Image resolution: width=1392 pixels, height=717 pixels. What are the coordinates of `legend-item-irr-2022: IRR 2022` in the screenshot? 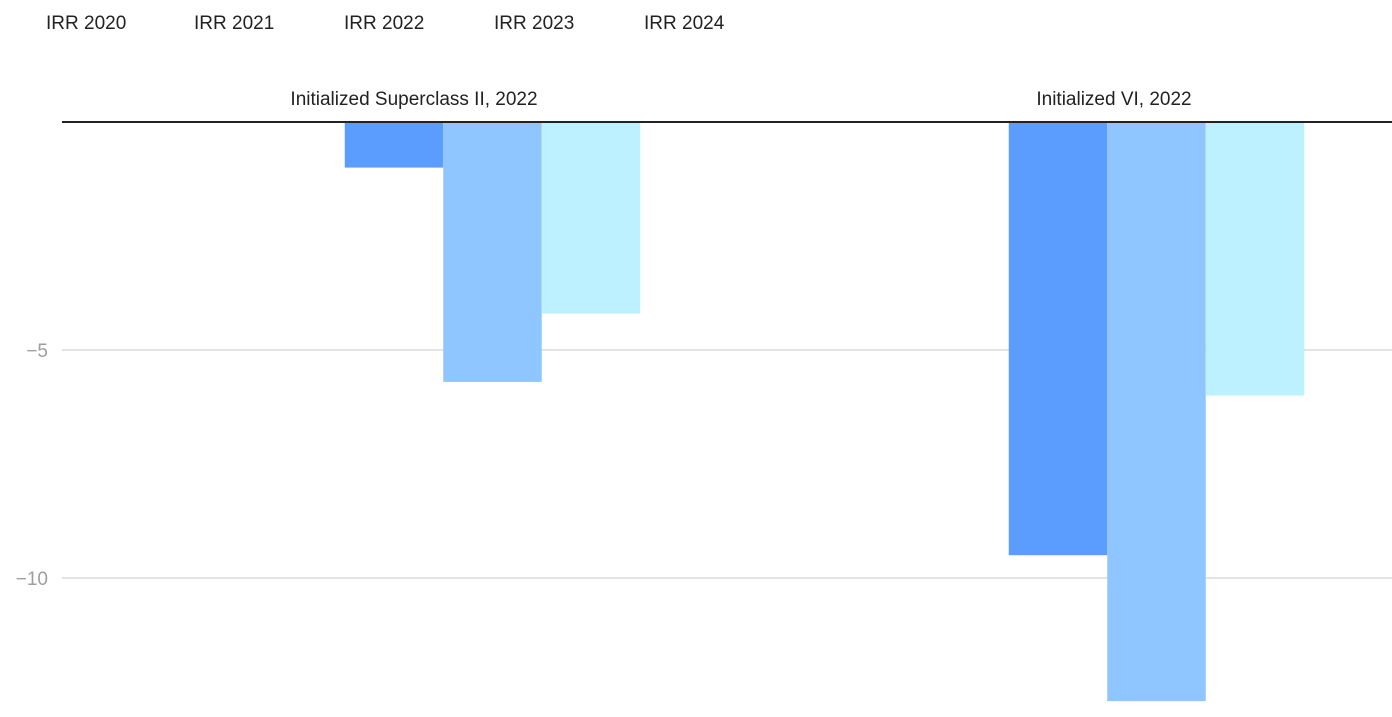 It's located at (384, 23).